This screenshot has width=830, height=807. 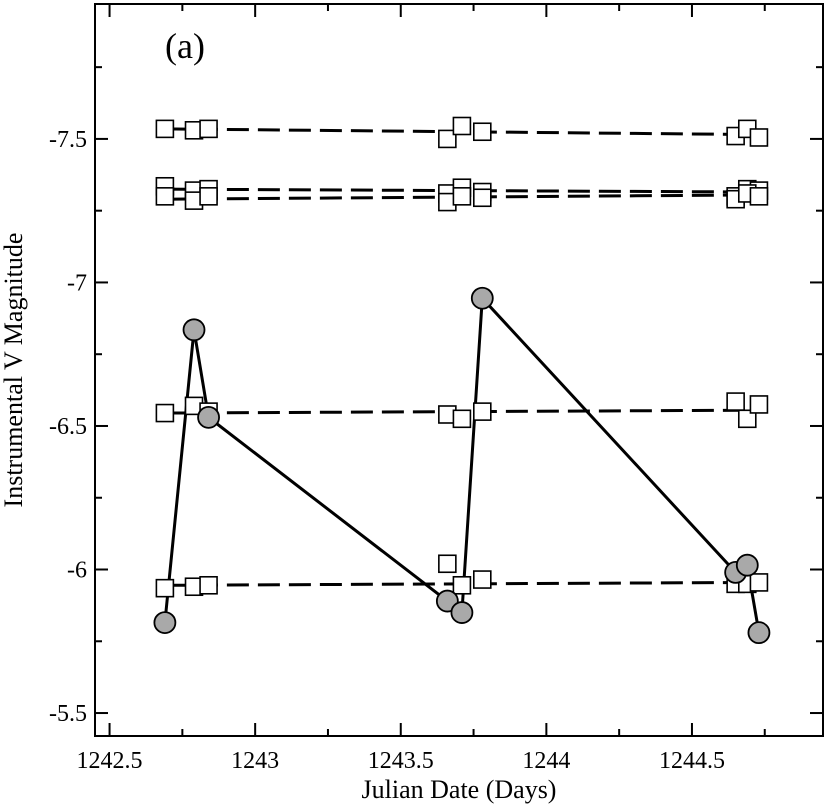 What do you see at coordinates (68, 140) in the screenshot?
I see `y-tick-label: -7.5` at bounding box center [68, 140].